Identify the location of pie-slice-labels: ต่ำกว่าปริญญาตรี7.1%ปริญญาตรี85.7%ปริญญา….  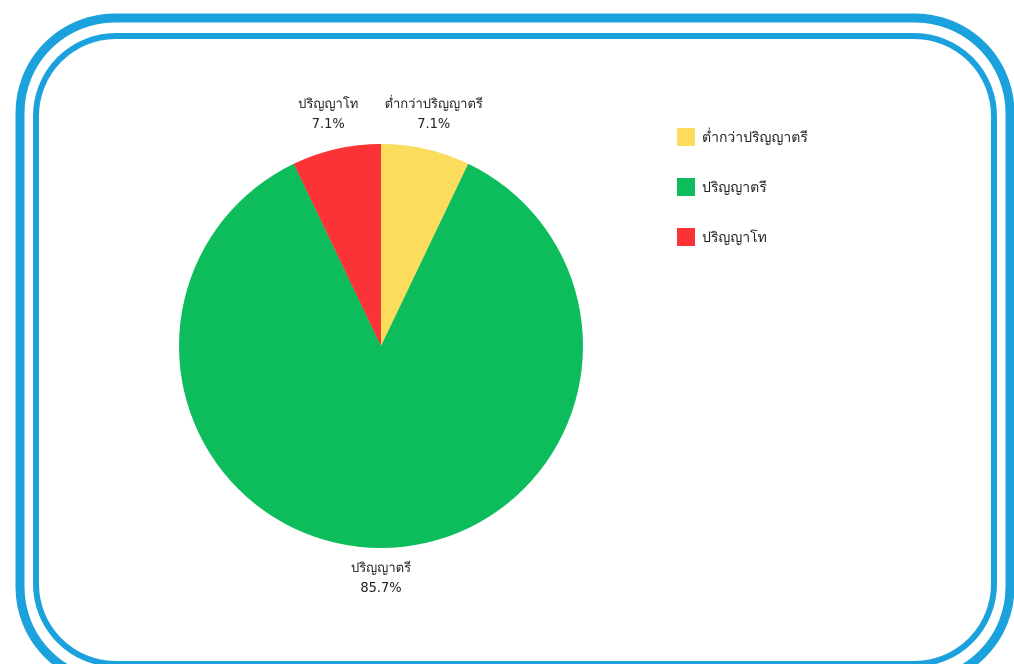
(390, 345).